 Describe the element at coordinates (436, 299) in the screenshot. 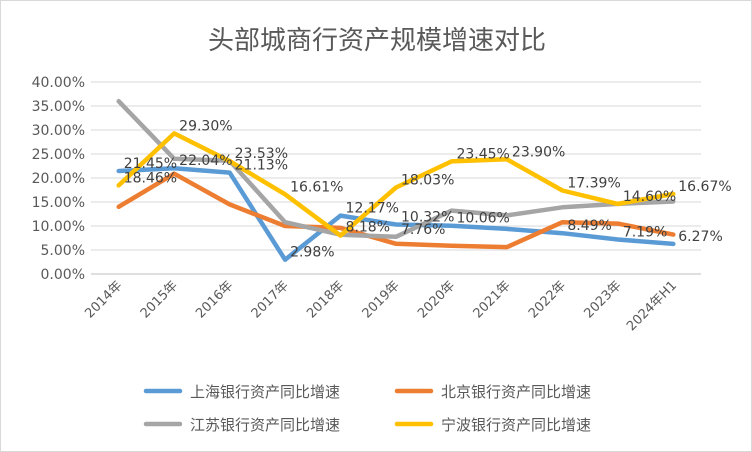

I see `x-tick-label: 2020年` at that location.